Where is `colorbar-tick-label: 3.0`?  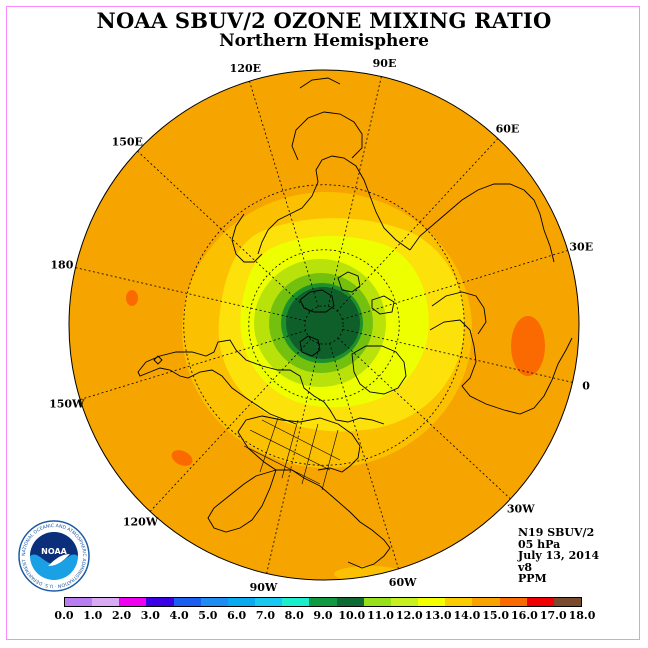
colorbar-tick-label: 3.0 is located at coordinates (150, 615).